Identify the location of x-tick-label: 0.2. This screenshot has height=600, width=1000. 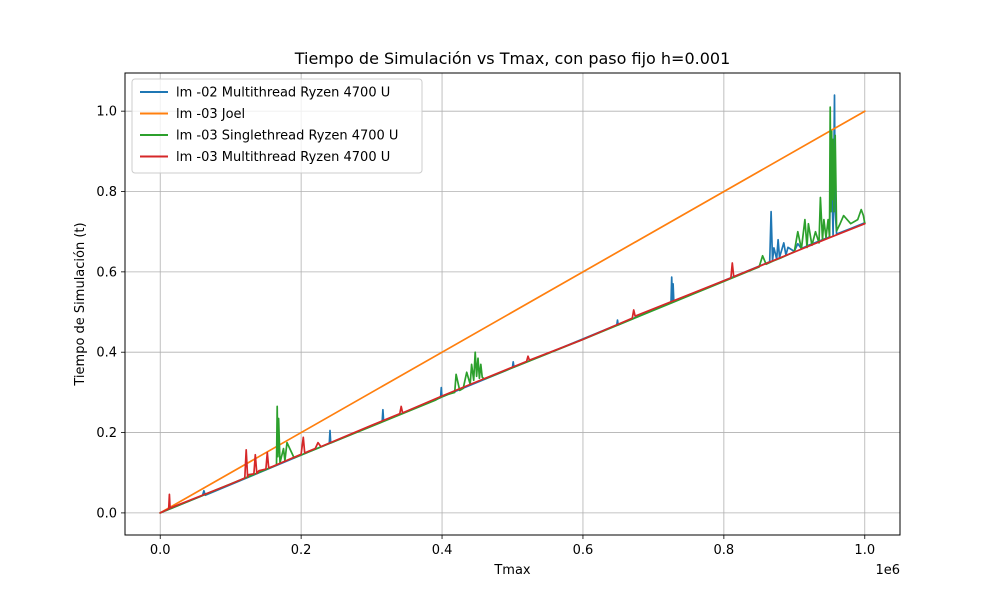
(301, 550).